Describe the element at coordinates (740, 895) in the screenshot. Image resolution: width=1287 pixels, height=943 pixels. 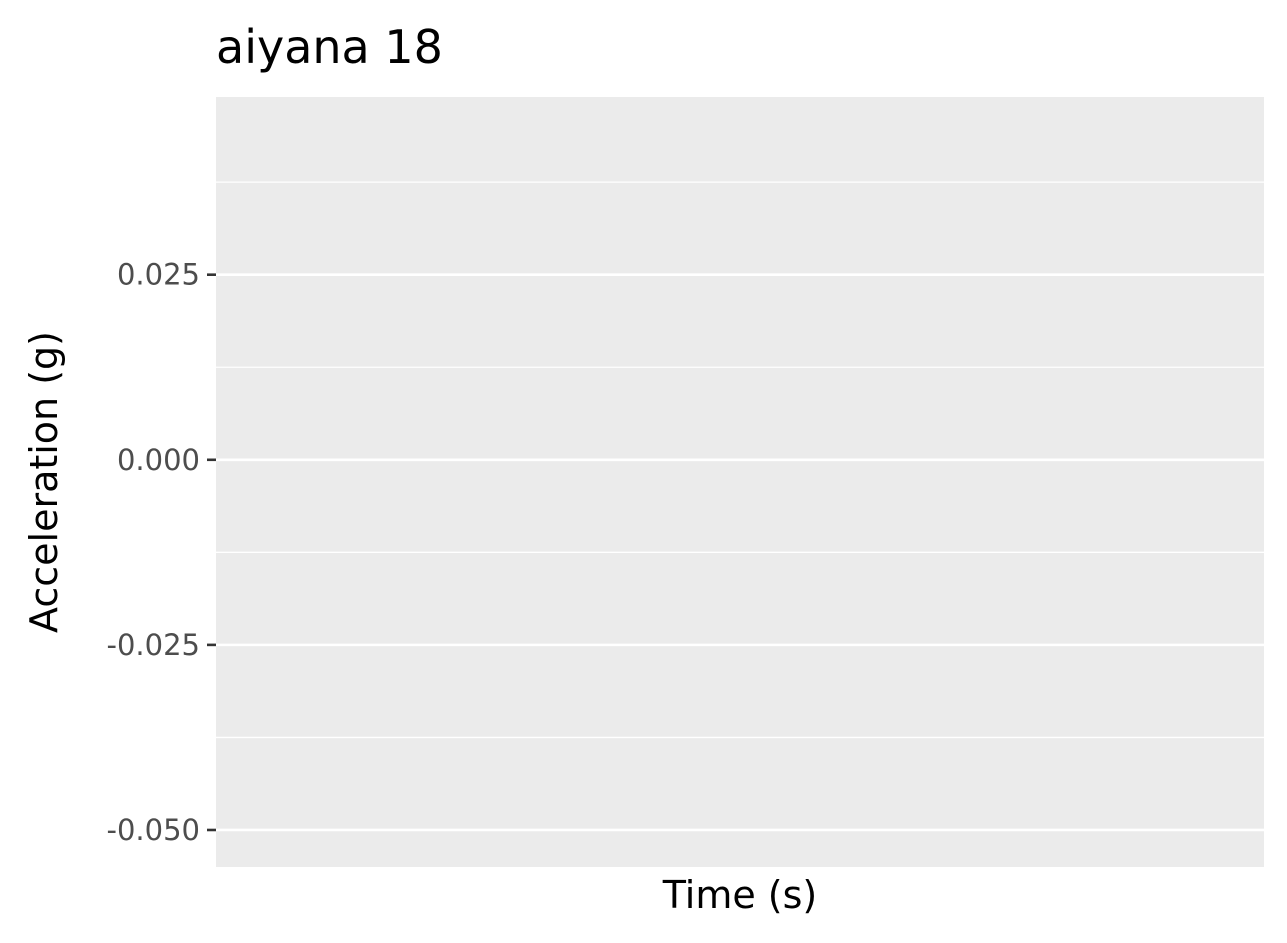
I see `x-axis-title: Time (s)` at that location.